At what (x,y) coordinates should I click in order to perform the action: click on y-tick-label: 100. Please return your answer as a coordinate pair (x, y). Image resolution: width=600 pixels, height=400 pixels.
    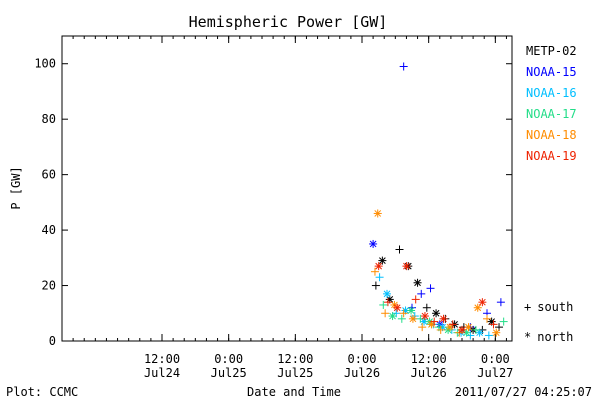
    Looking at the image, I should click on (45, 64).